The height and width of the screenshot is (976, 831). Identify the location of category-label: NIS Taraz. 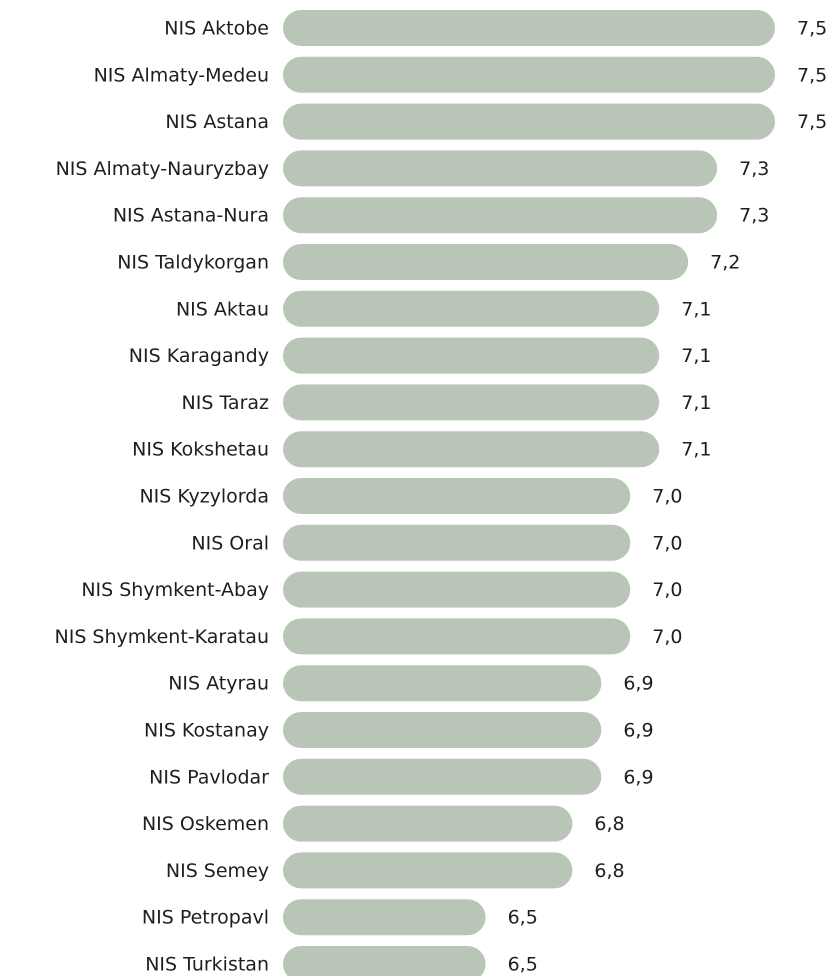
(225, 403).